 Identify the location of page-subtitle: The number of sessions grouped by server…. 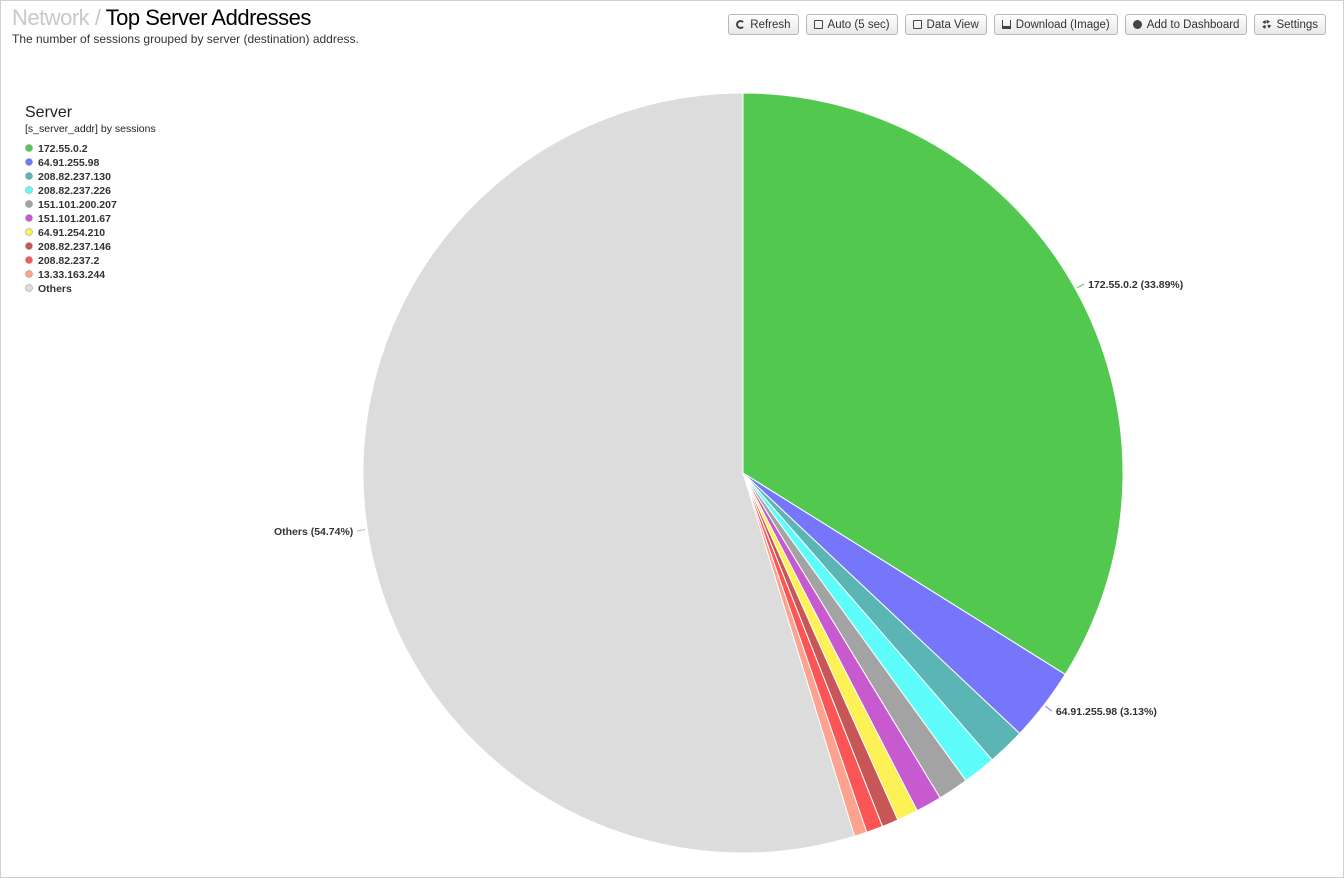
(185, 39).